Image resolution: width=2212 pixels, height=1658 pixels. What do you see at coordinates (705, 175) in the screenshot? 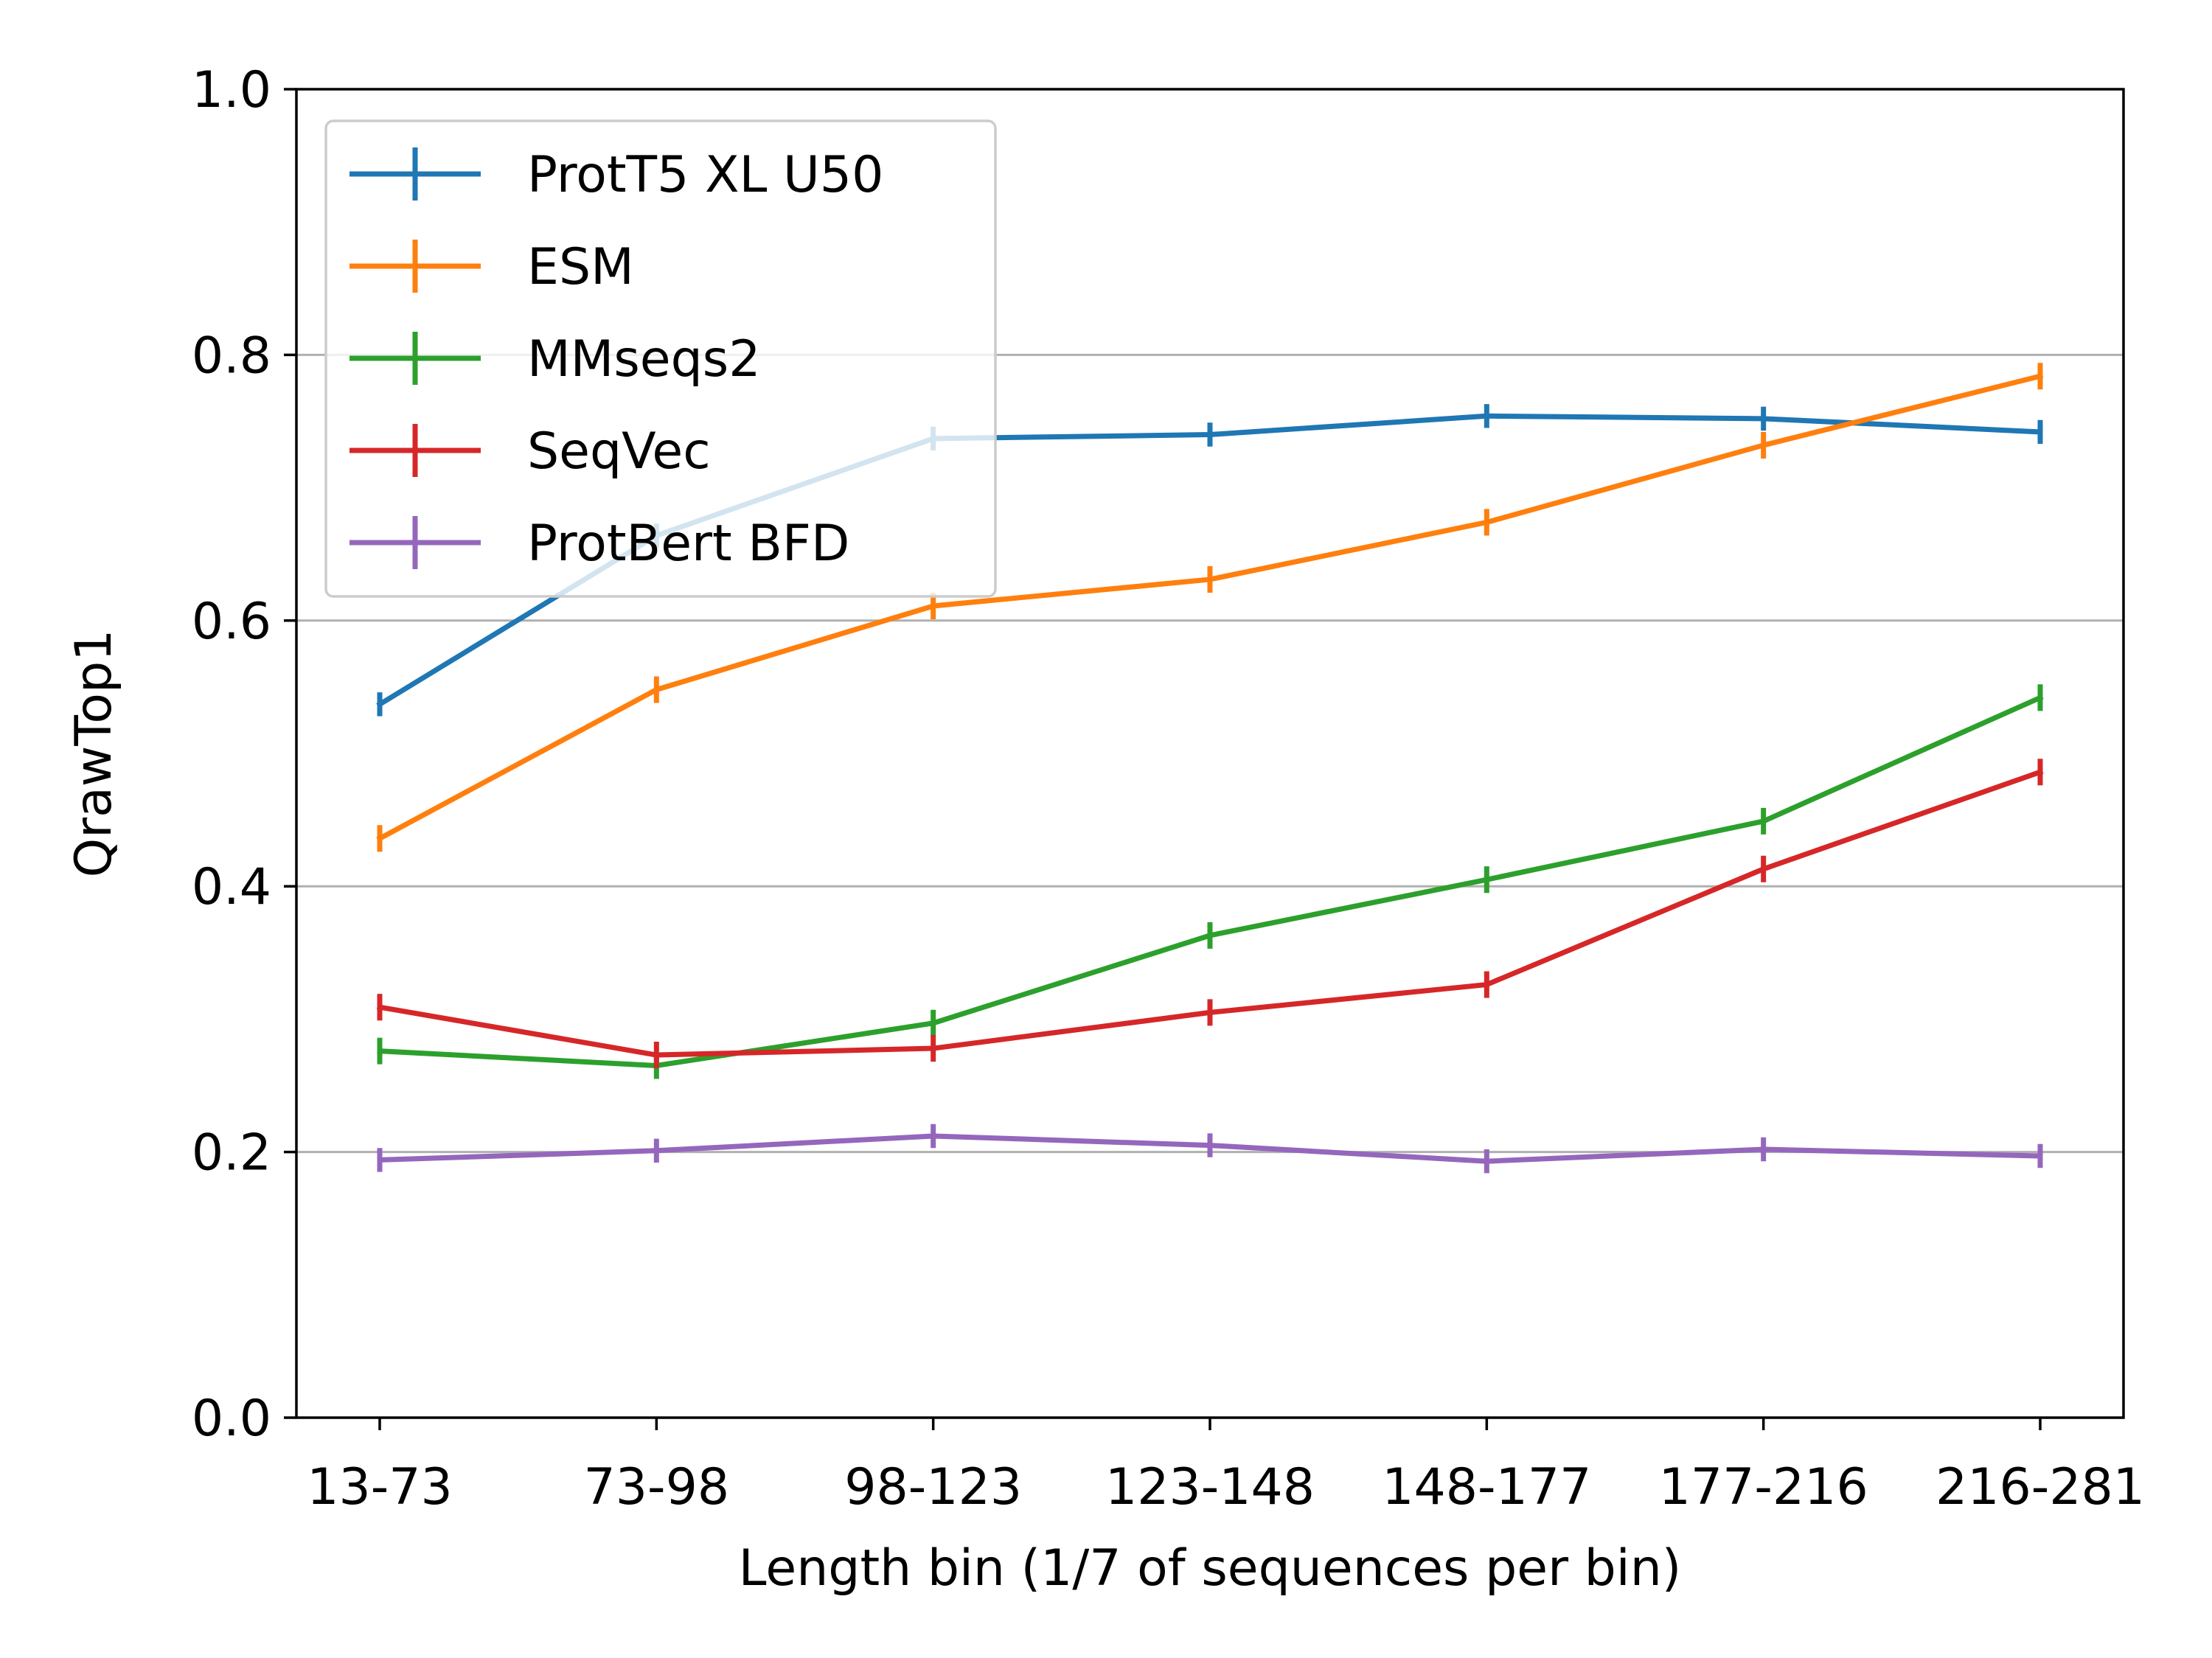
I see `legend-label: ProtT5 XL U50` at bounding box center [705, 175].